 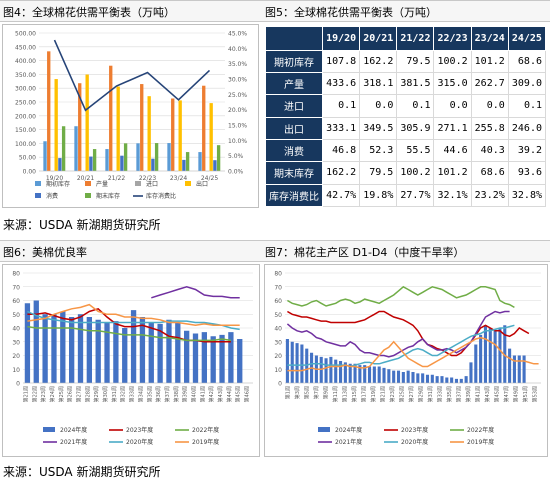 I want to click on x-tick-label: 第31周, so click(x=114, y=394).